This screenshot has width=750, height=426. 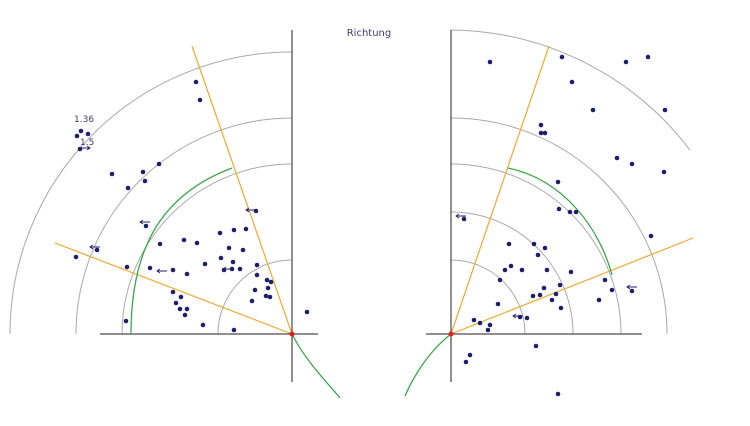 I want to click on diagram-title: Richtung, so click(x=369, y=33).